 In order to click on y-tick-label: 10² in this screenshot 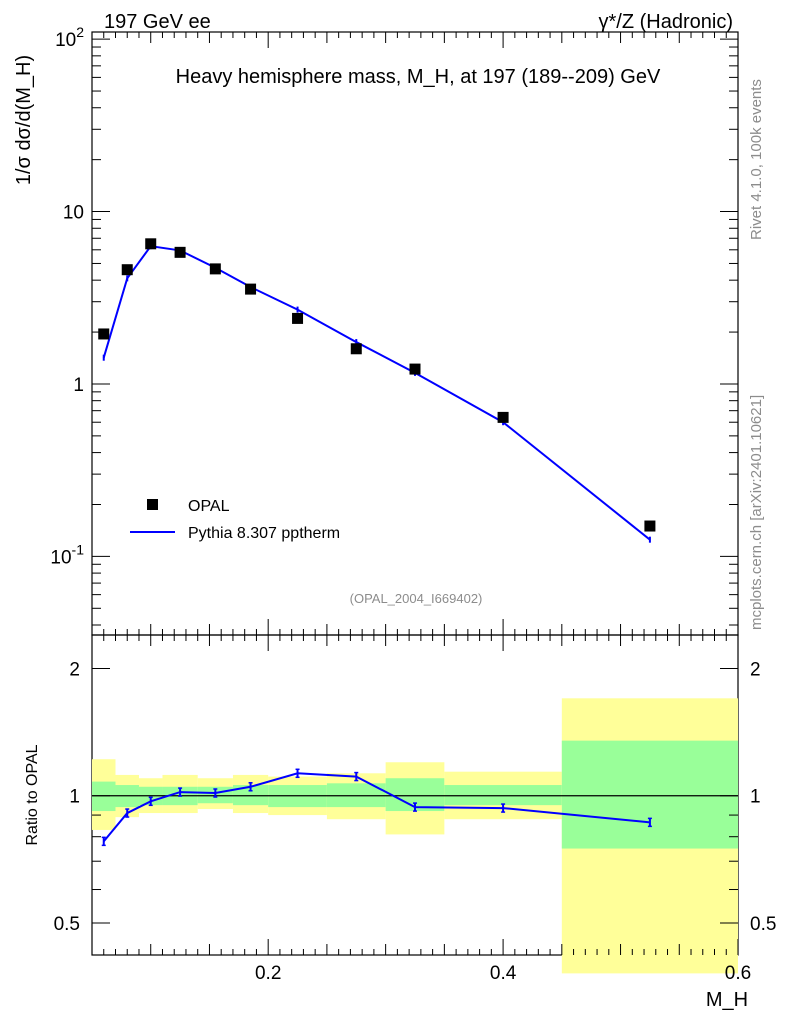, I will do `click(69, 37)`.